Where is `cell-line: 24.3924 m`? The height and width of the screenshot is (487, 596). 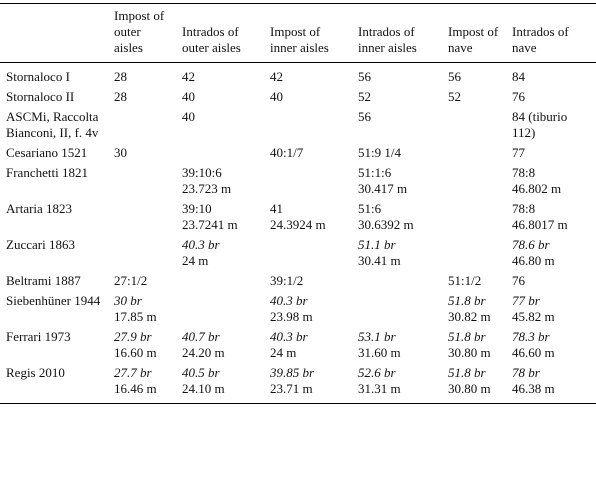
cell-line: 24.3924 m is located at coordinates (298, 224).